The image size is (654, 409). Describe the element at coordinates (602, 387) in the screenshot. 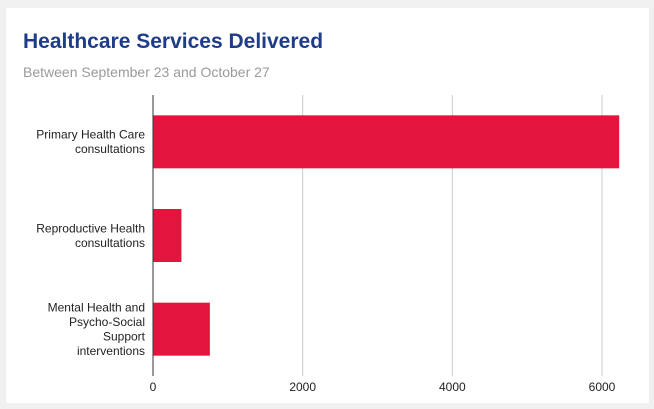

I see `x-tick-label: 6000` at that location.